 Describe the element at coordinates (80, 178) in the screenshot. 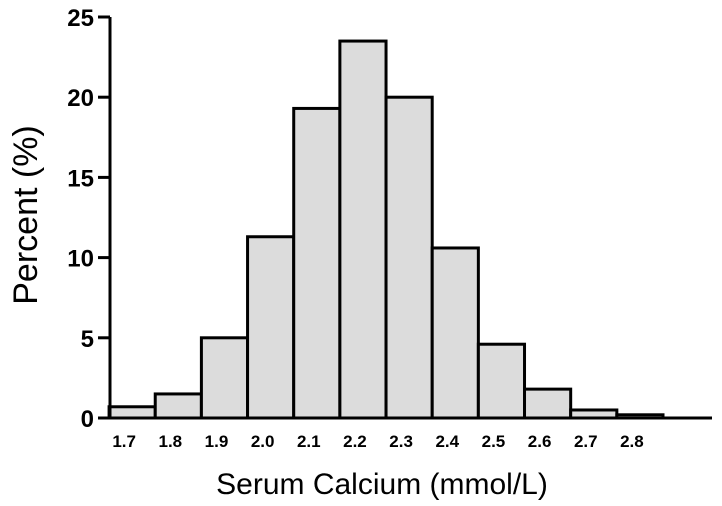

I see `y-tick-label: 15` at that location.